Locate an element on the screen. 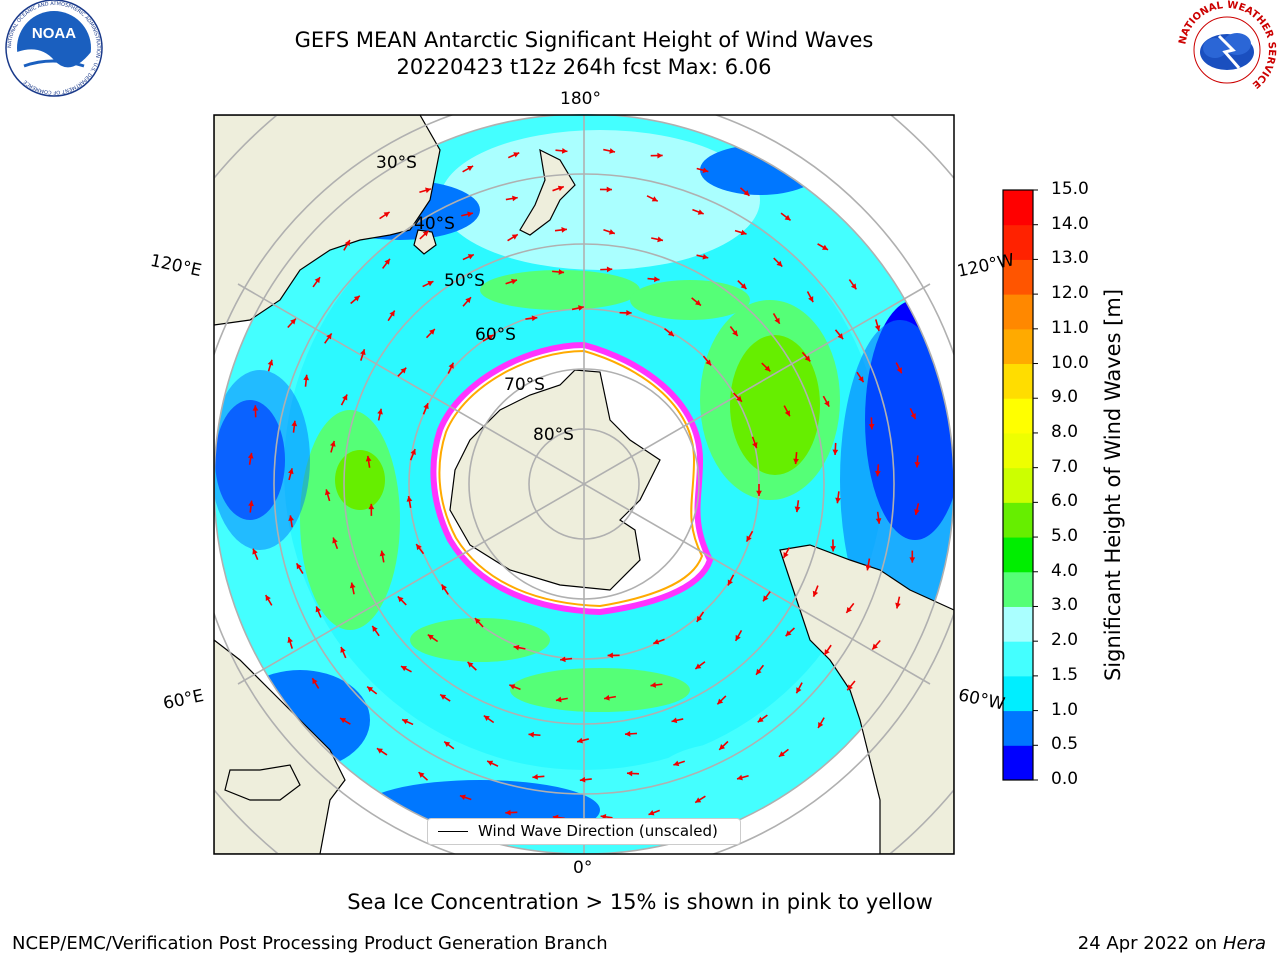 The width and height of the screenshot is (1280, 960). lat-label-80s: 80°S is located at coordinates (553, 435).